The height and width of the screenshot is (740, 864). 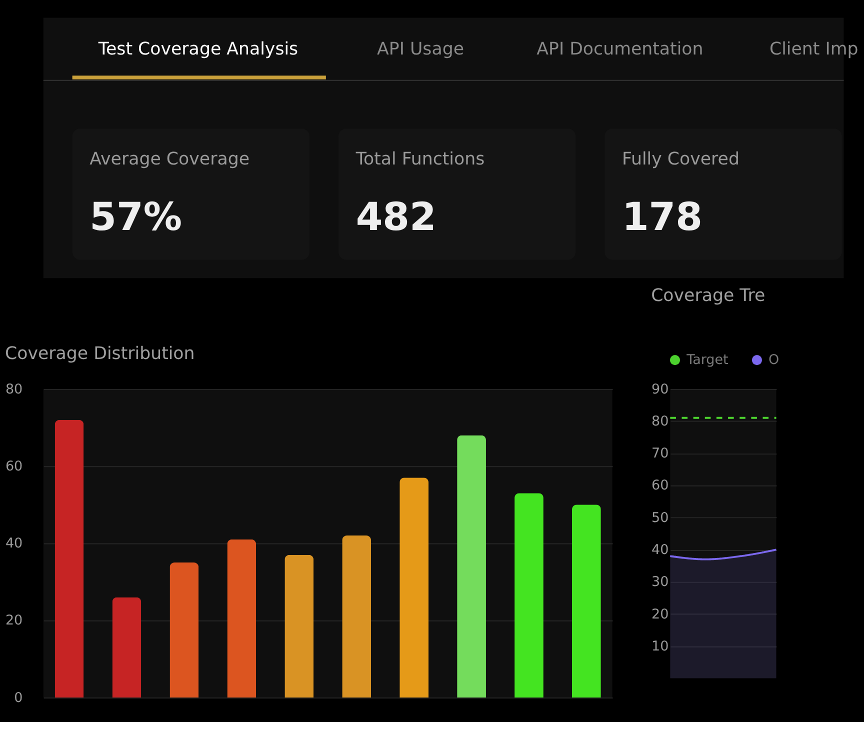 I want to click on y-tick-label: 50, so click(x=660, y=518).